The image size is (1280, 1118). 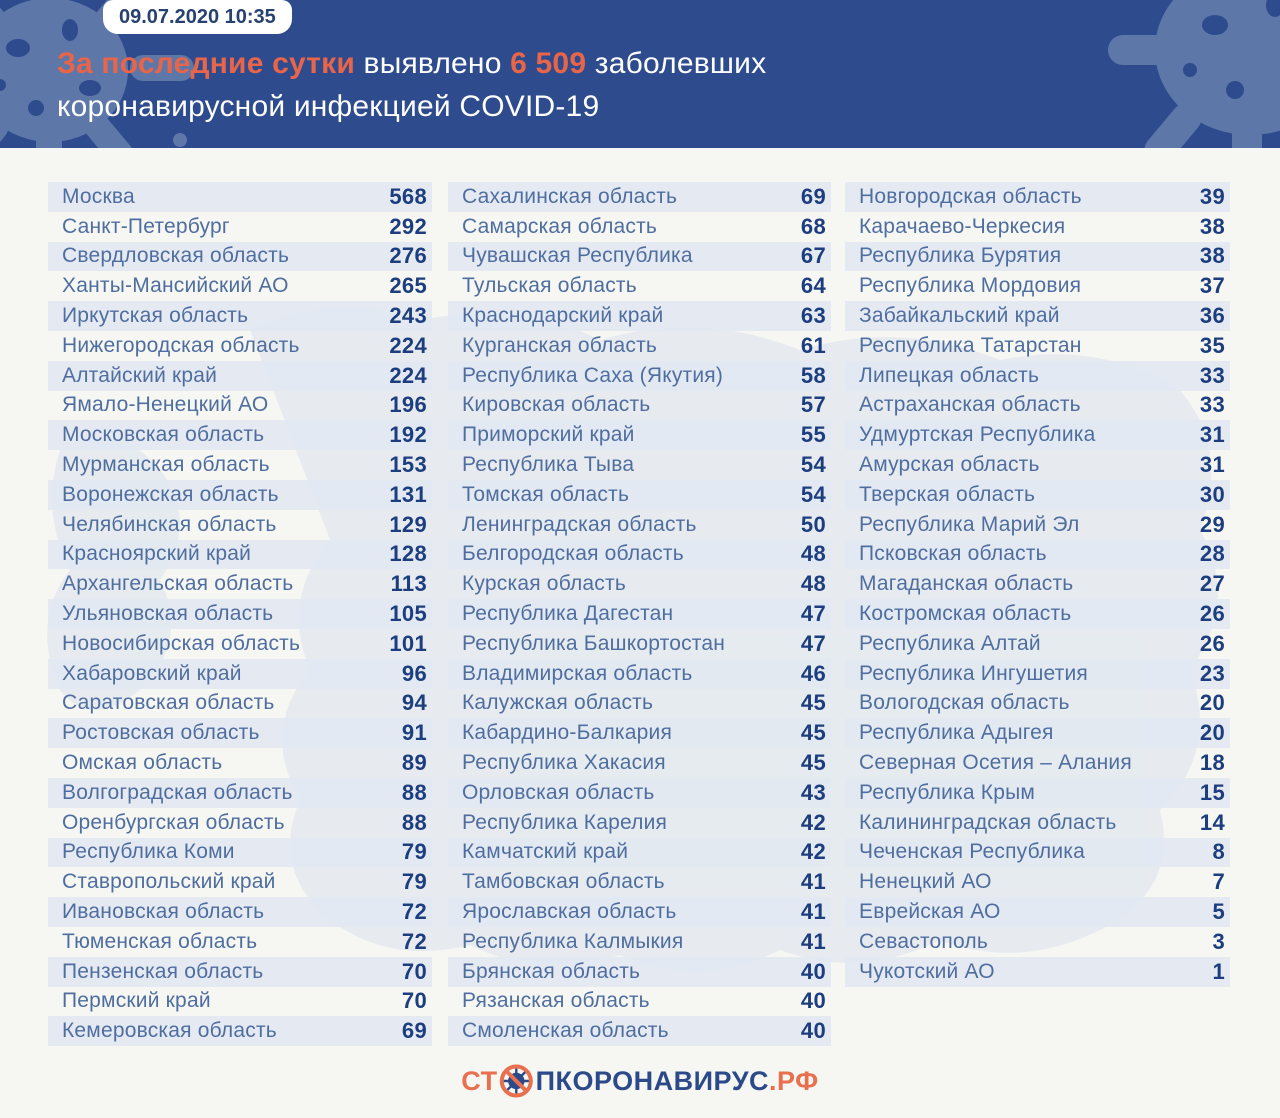 What do you see at coordinates (1037, 584) in the screenshot?
I see `table-row: Магаданская область 27` at bounding box center [1037, 584].